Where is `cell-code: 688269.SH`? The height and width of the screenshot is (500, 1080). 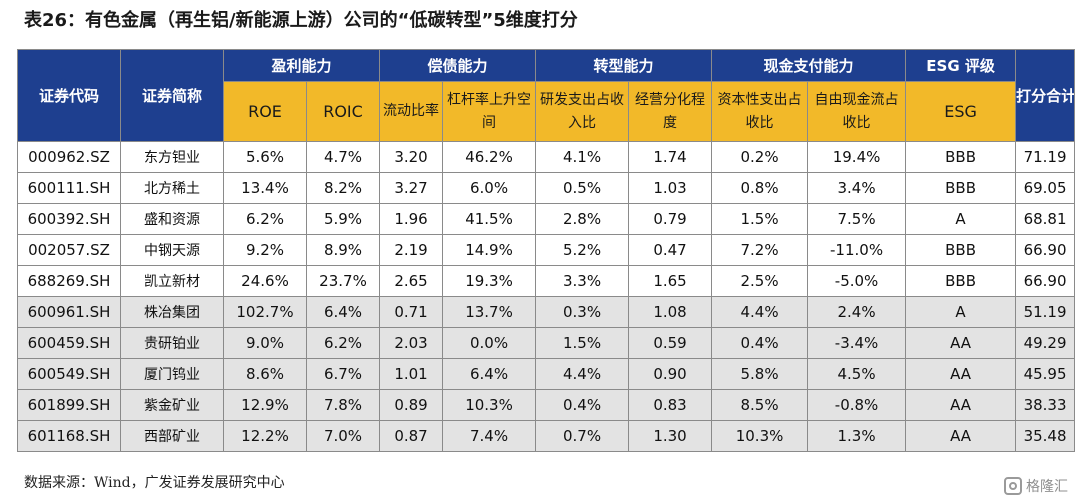 cell-code: 688269.SH is located at coordinates (69, 281).